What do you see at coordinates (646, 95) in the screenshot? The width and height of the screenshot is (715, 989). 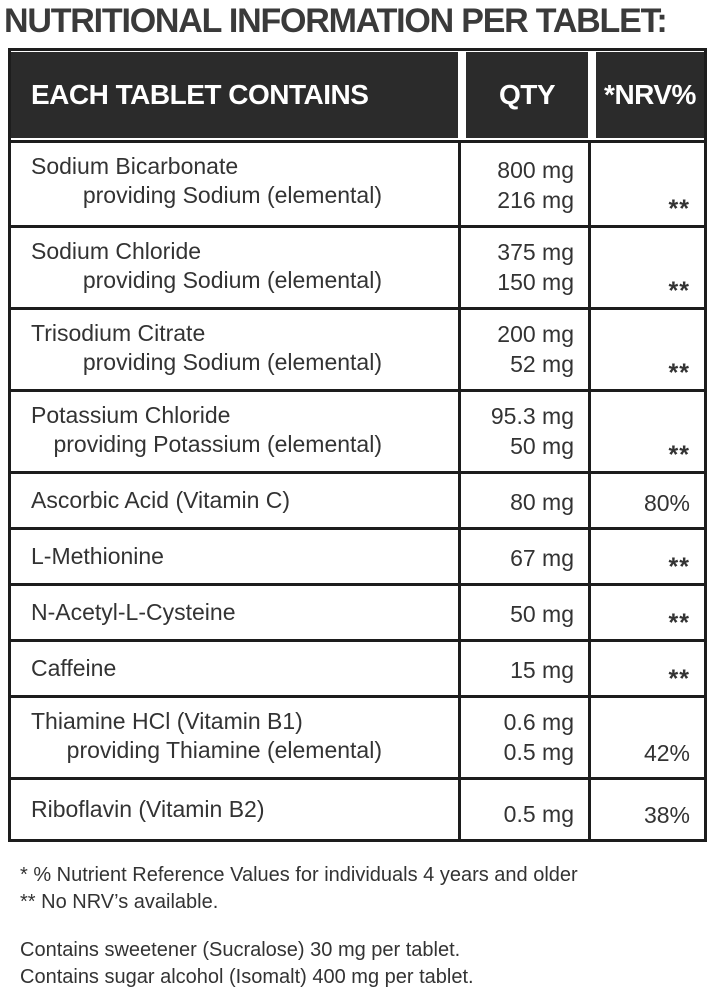 I see `header-cell-nrv: *NRV%` at bounding box center [646, 95].